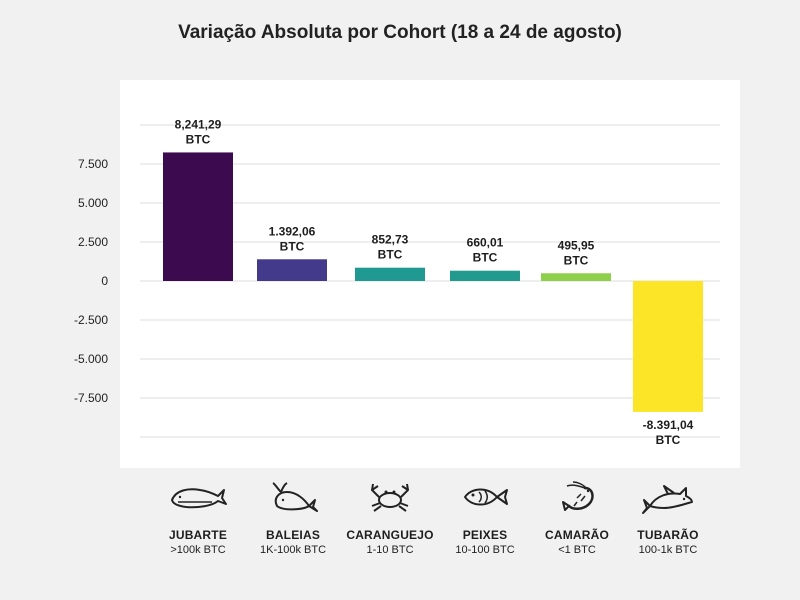 The width and height of the screenshot is (800, 600). What do you see at coordinates (198, 124) in the screenshot?
I see `data-label: 8,241,29` at bounding box center [198, 124].